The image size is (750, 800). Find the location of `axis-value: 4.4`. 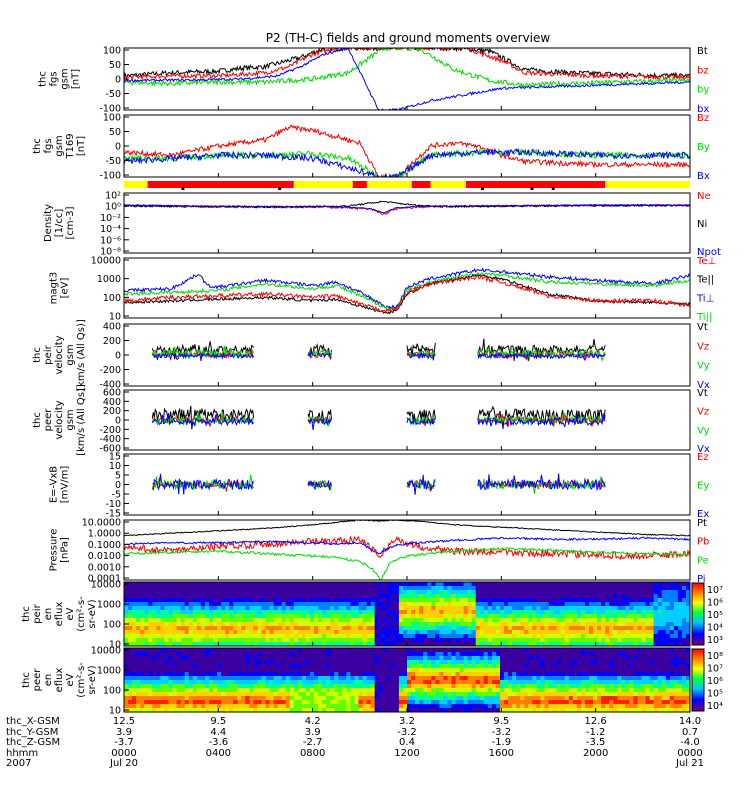

axis-value: 4.4 is located at coordinates (218, 732).